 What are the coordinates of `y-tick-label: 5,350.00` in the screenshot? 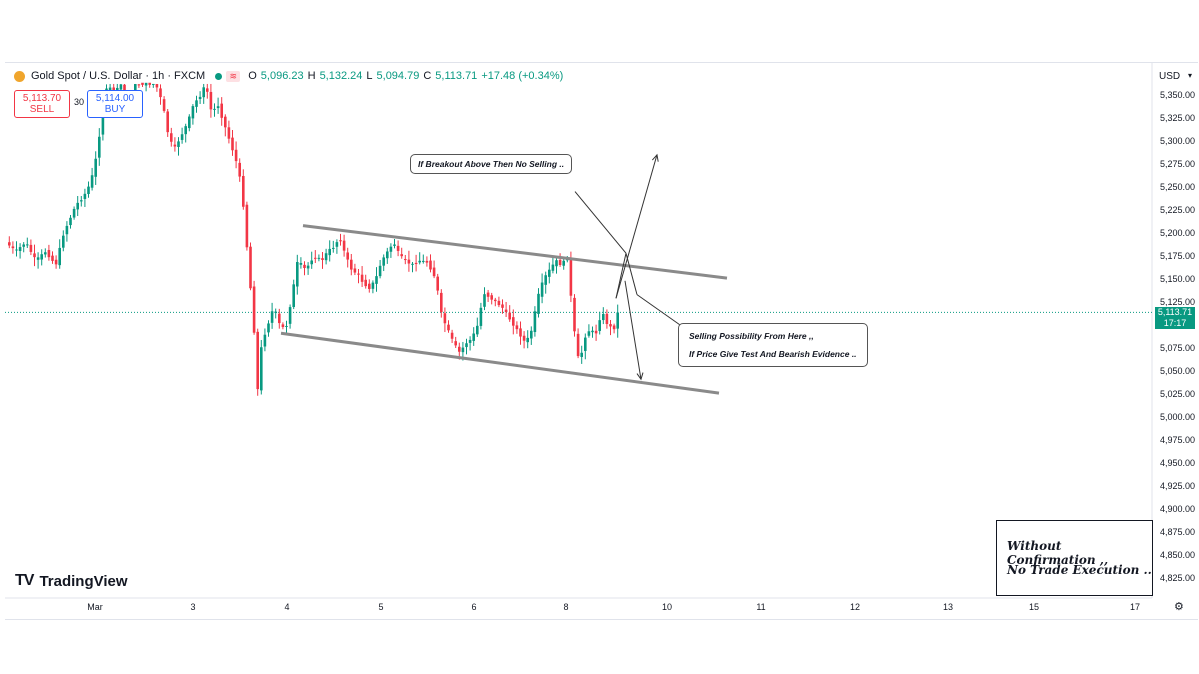 It's located at (1177, 95).